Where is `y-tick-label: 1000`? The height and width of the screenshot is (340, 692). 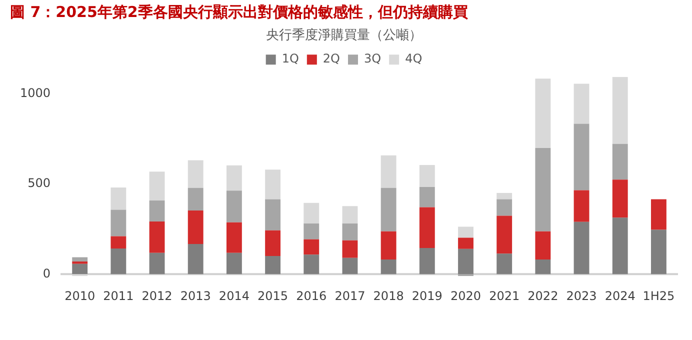 y-tick-label: 1000 is located at coordinates (35, 93).